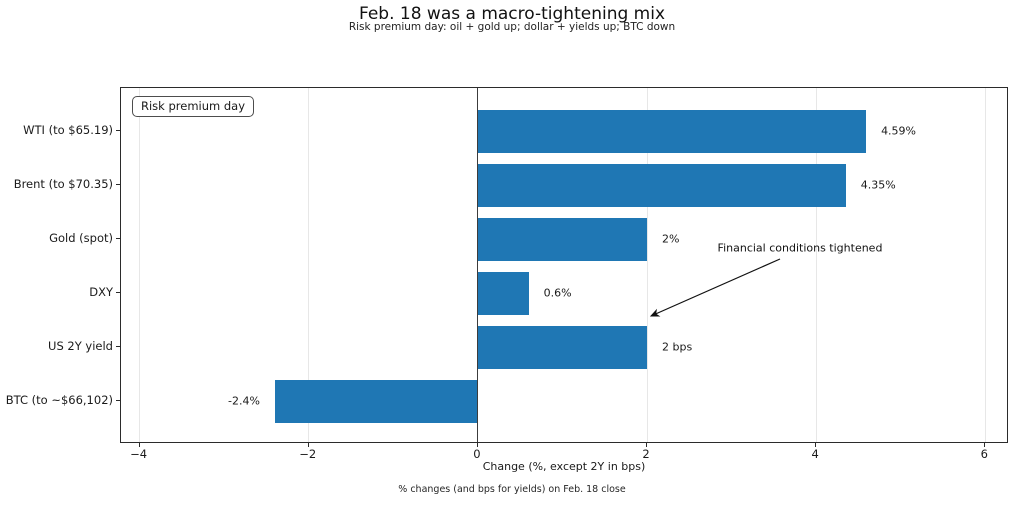  Describe the element at coordinates (503, 293) in the screenshot. I see `bar-dxy` at that location.